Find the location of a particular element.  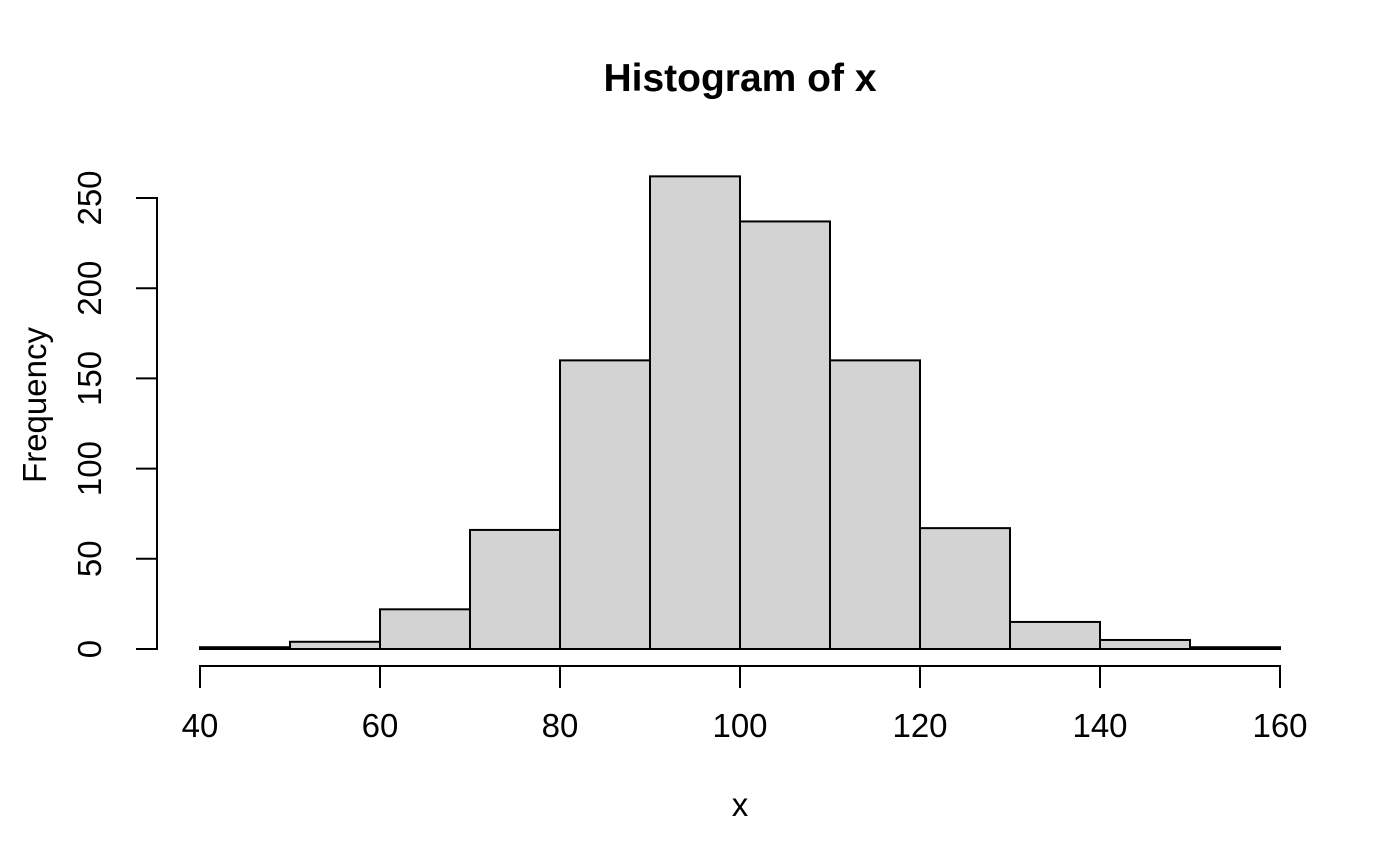

y-tick-label: 200 is located at coordinates (89, 288).